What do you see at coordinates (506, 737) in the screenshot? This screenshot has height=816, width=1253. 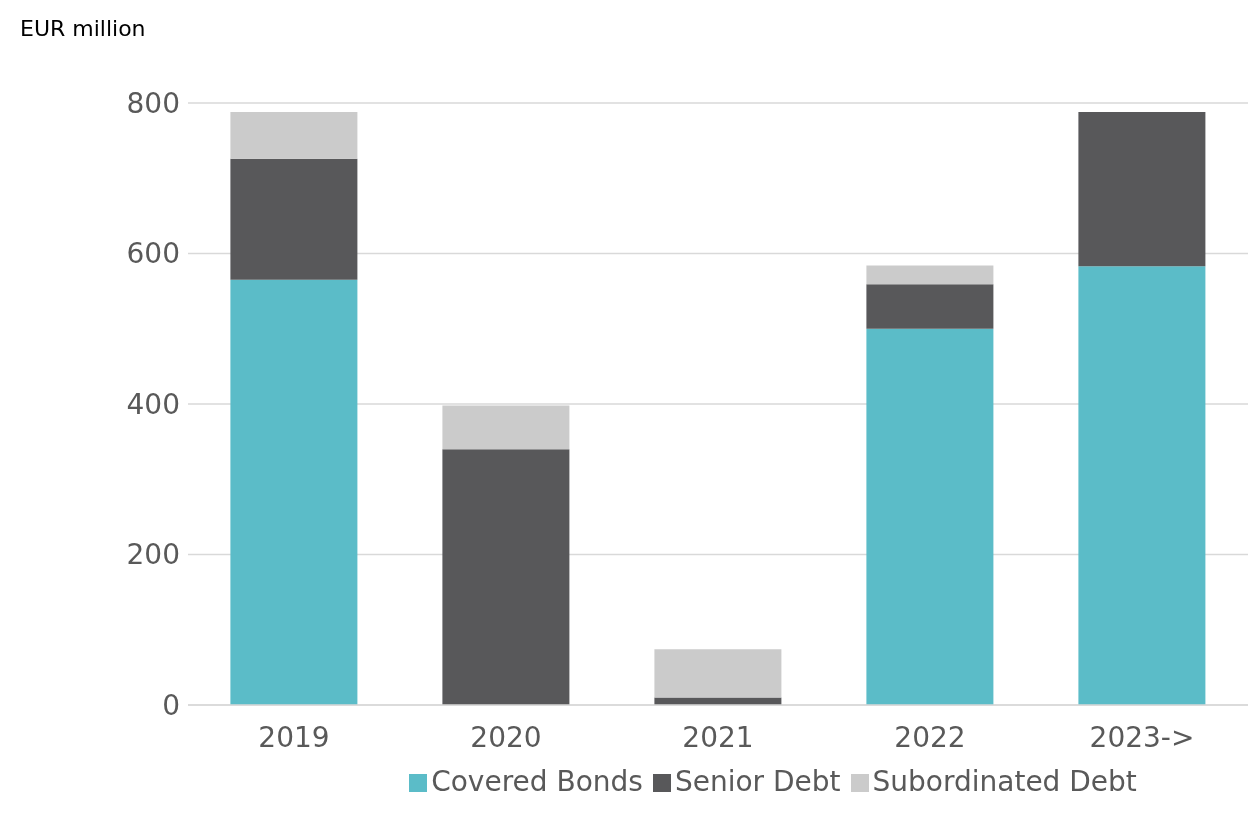 I see `x-tick-label: 2020` at bounding box center [506, 737].